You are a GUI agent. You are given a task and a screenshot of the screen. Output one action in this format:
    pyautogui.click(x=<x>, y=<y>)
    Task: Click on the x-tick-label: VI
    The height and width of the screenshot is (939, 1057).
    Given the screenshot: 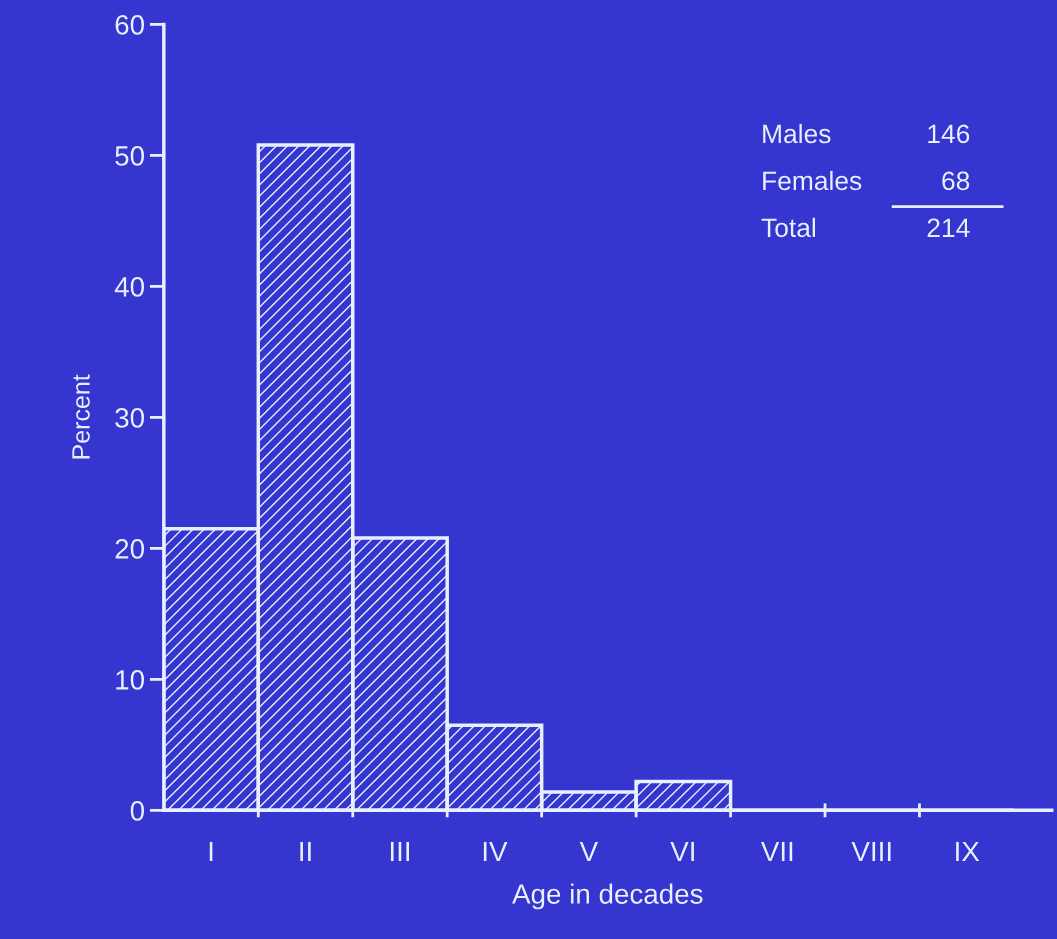 What is the action you would take?
    pyautogui.click(x=682, y=851)
    